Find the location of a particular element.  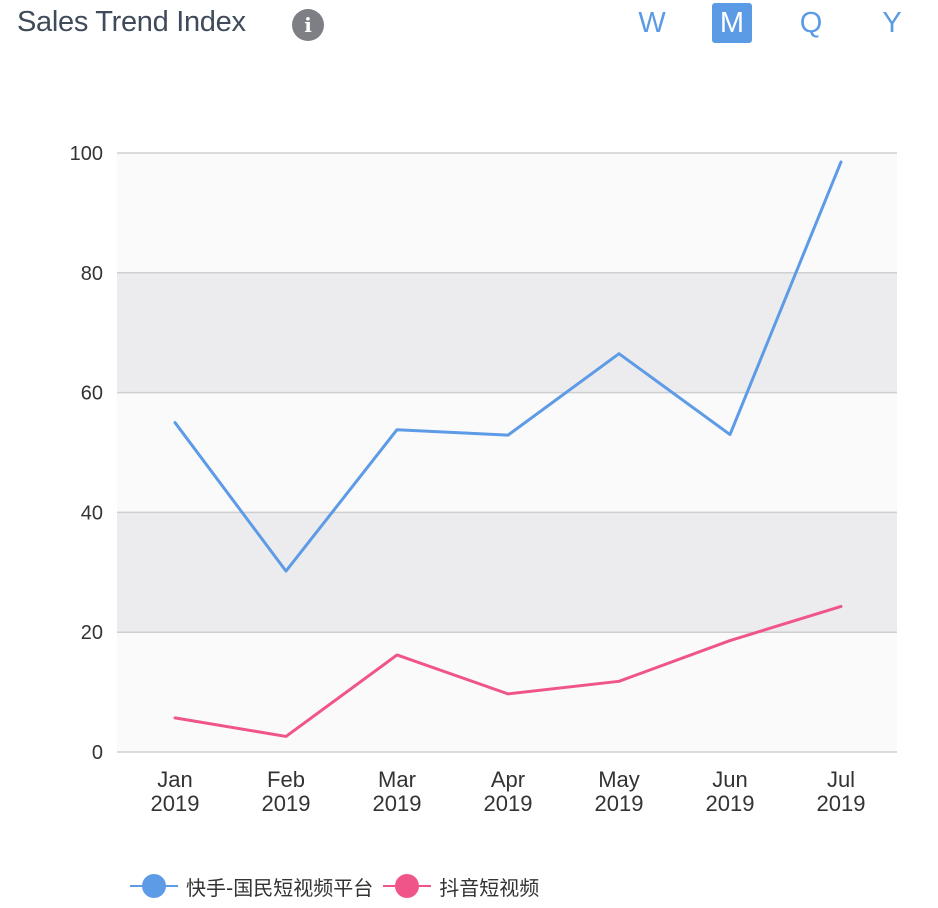

chart-legend: 快手-国民短视频平台 抖音短视频 is located at coordinates (339, 886).